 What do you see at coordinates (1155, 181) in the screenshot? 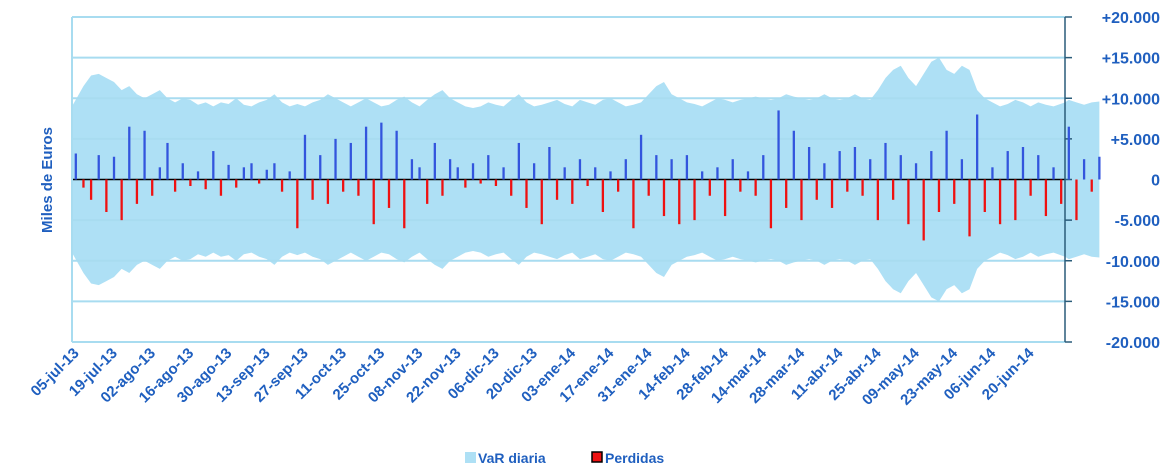
I see `y-tick-label: 0` at bounding box center [1155, 181].